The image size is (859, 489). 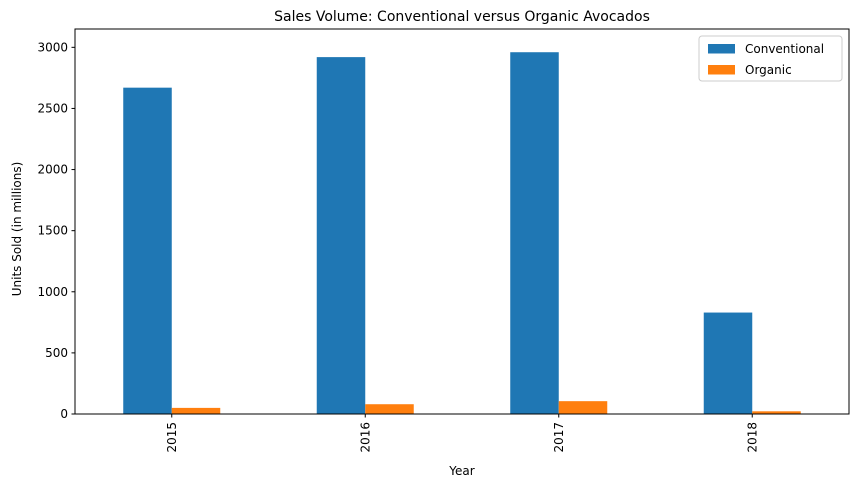 What do you see at coordinates (462, 433) in the screenshot?
I see `x-axis: 2015 2016 2017 2018` at bounding box center [462, 433].